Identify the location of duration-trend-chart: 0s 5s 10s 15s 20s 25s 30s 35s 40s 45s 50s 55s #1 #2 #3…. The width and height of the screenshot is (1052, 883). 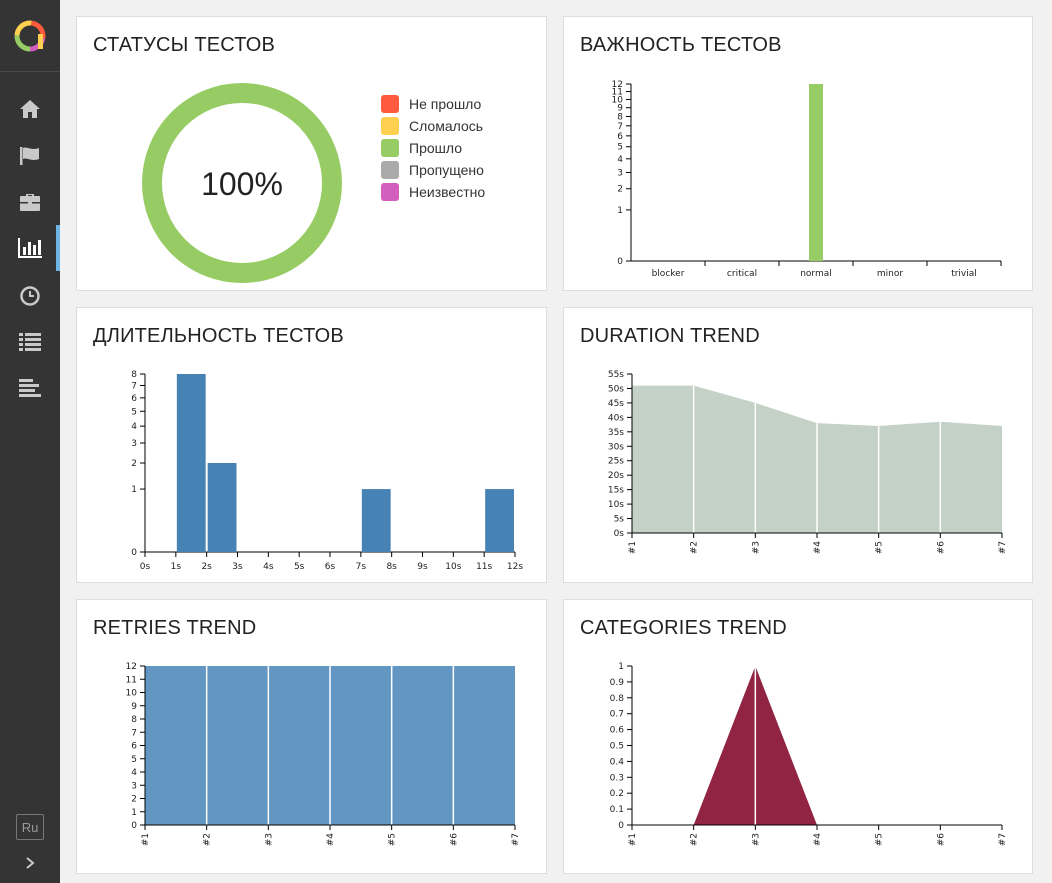
(808, 462).